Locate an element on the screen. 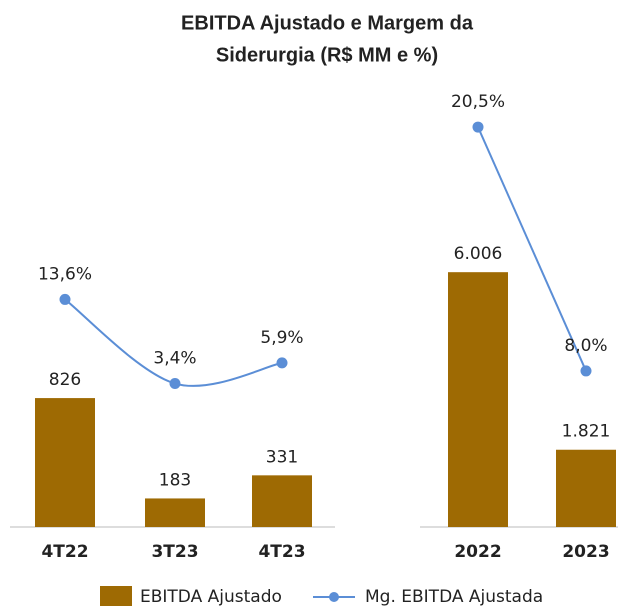 Image resolution: width=630 pixels, height=606 pixels. data-label: 13,6% is located at coordinates (65, 274).